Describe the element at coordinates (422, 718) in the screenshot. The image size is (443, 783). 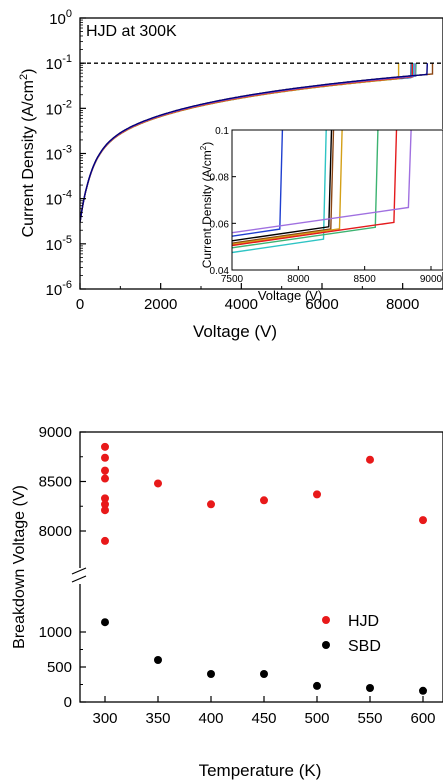
I see `x-tick-label-2: 600` at that location.